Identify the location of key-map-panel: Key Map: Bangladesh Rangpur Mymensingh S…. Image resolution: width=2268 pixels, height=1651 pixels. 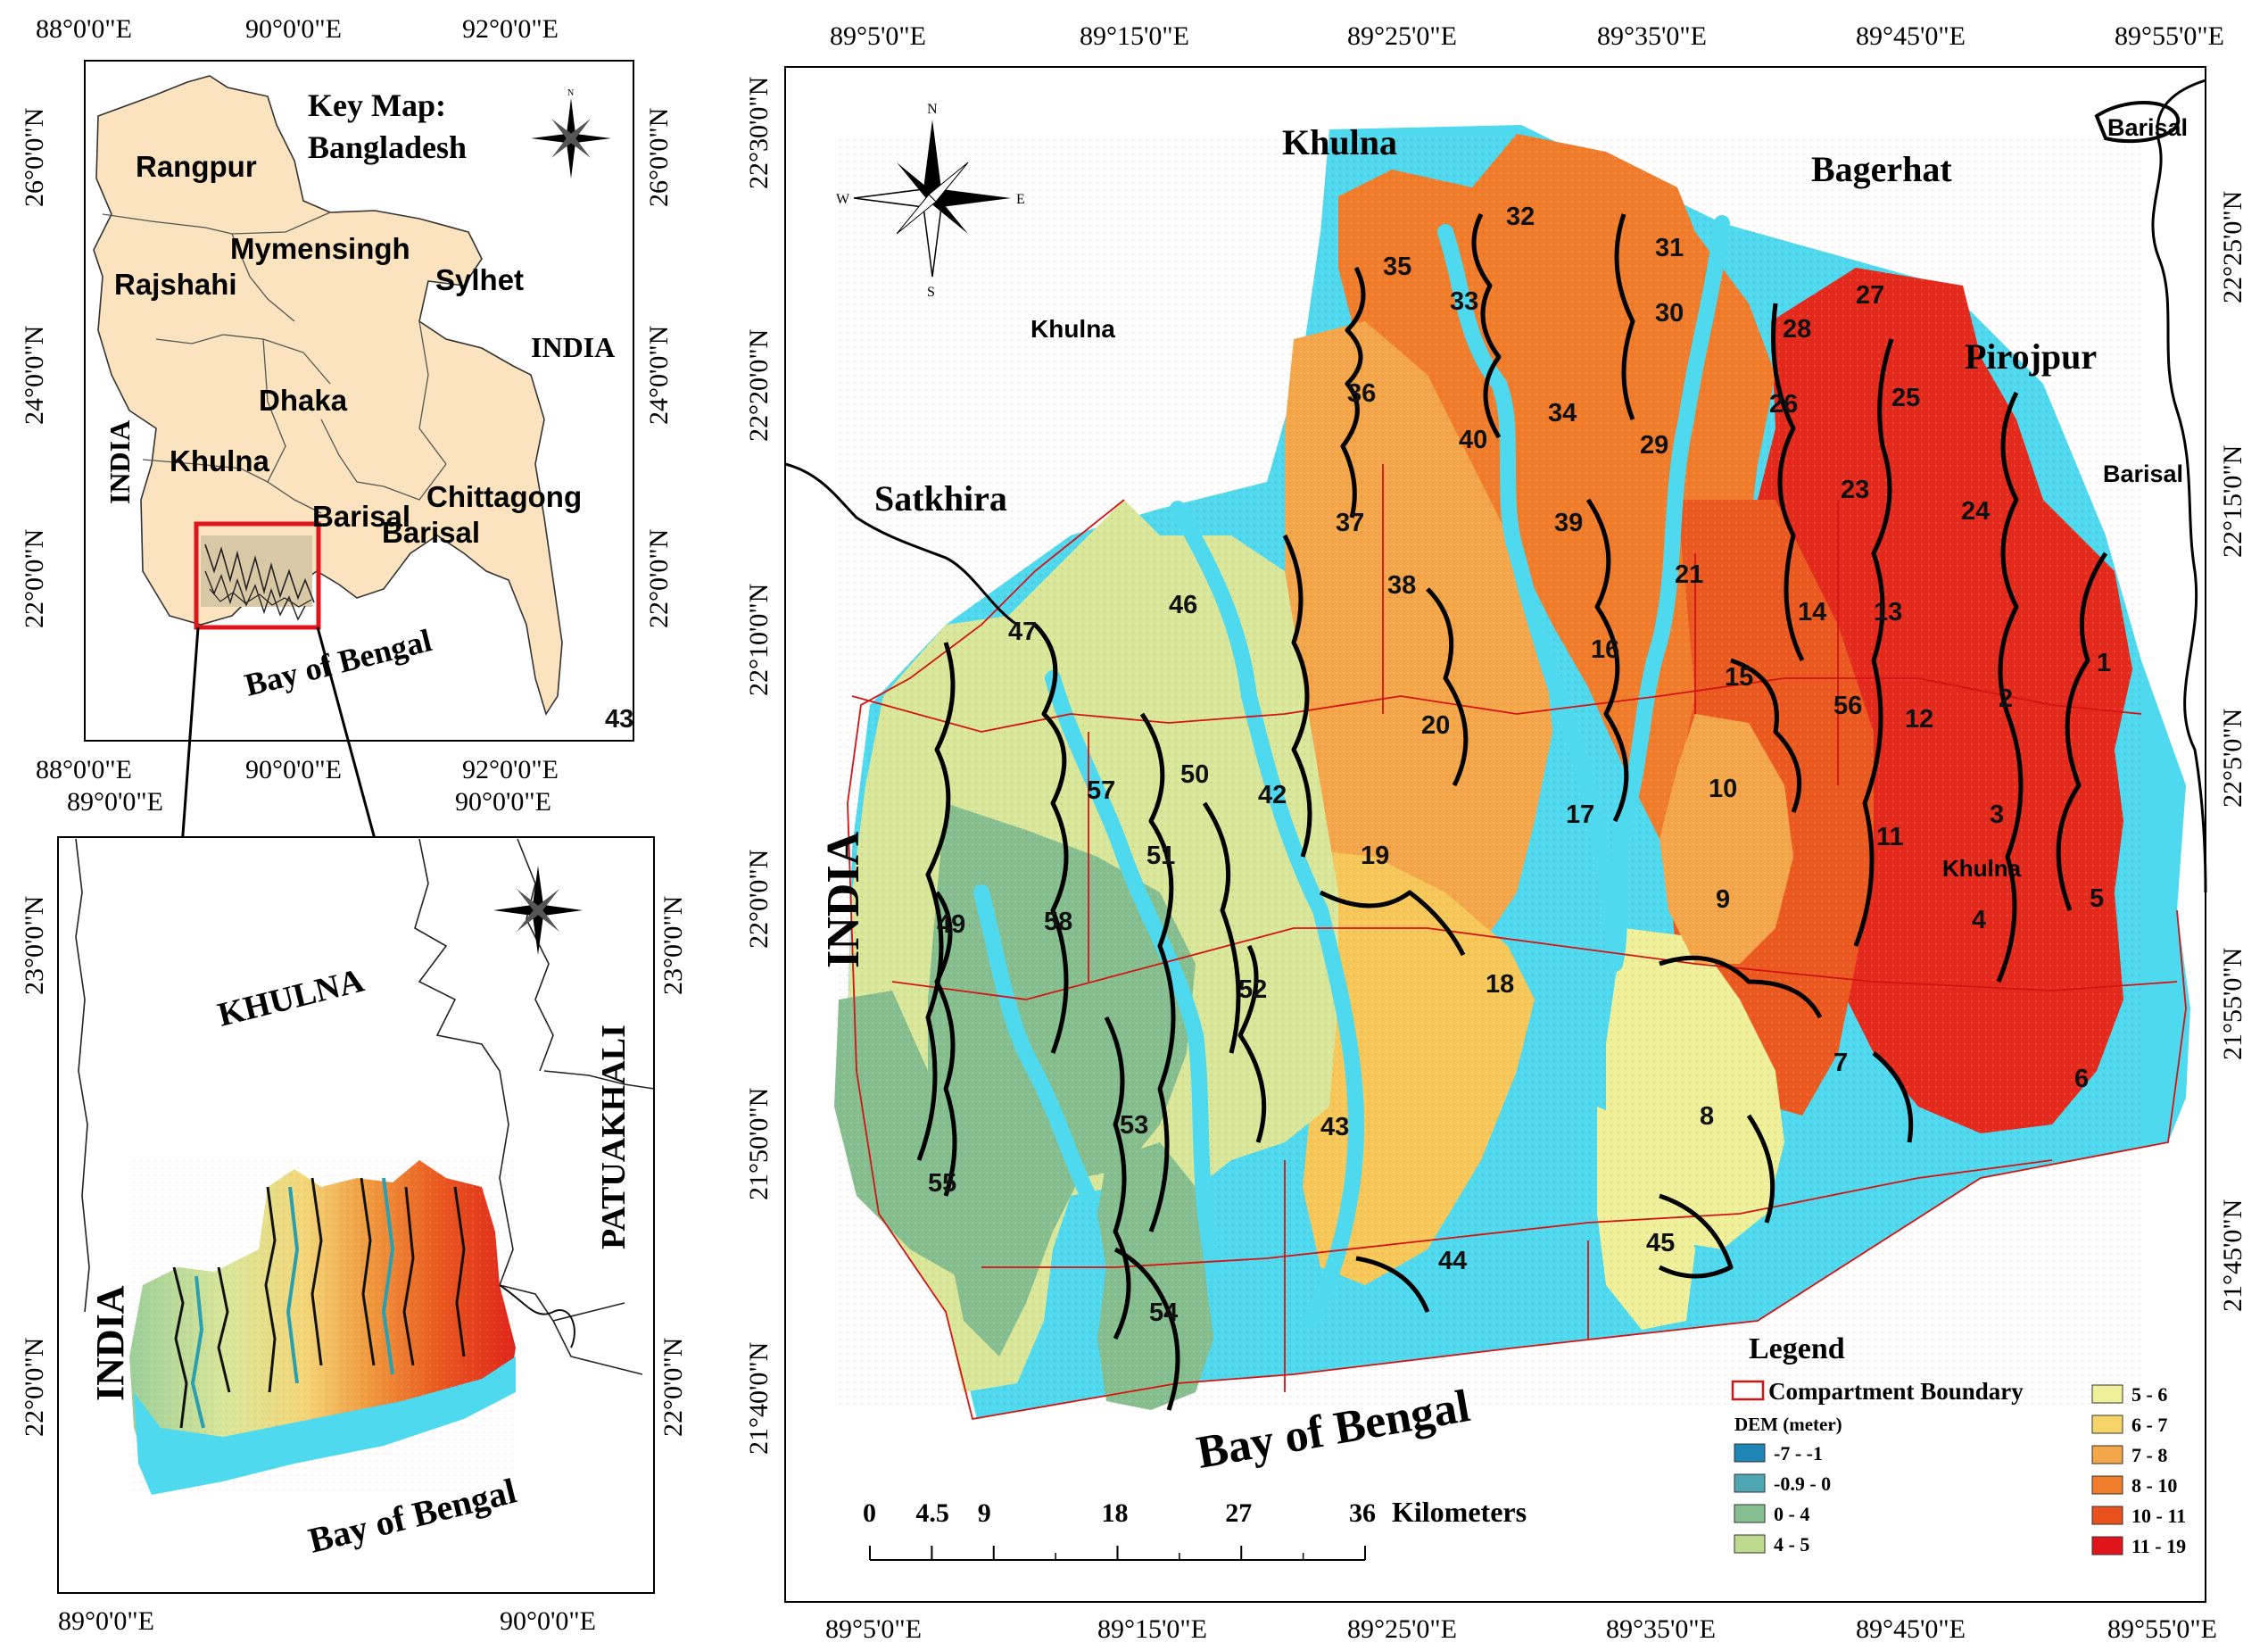
(347, 399).